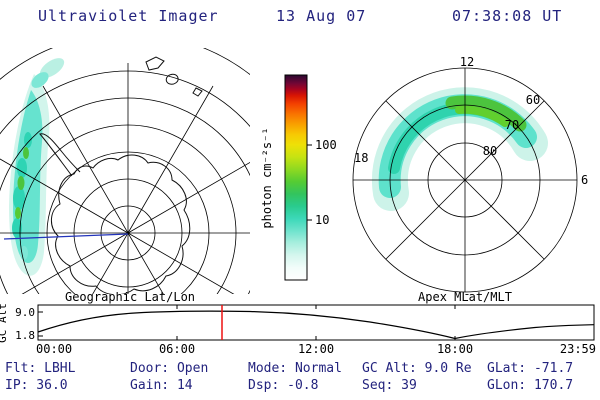 The height and width of the screenshot is (400, 600). I want to click on xtick-2359: 23:59, so click(578, 349).